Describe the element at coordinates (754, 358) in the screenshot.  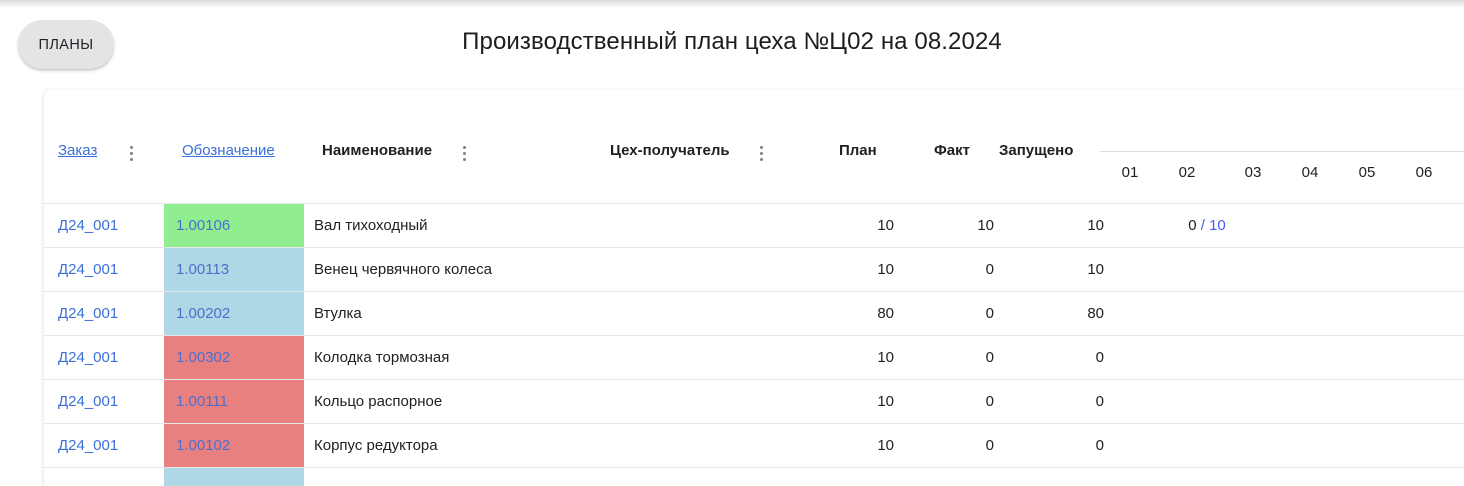
I see `table-row: Д24_001 1.00302 Колодка тормозная 10 0 0` at that location.